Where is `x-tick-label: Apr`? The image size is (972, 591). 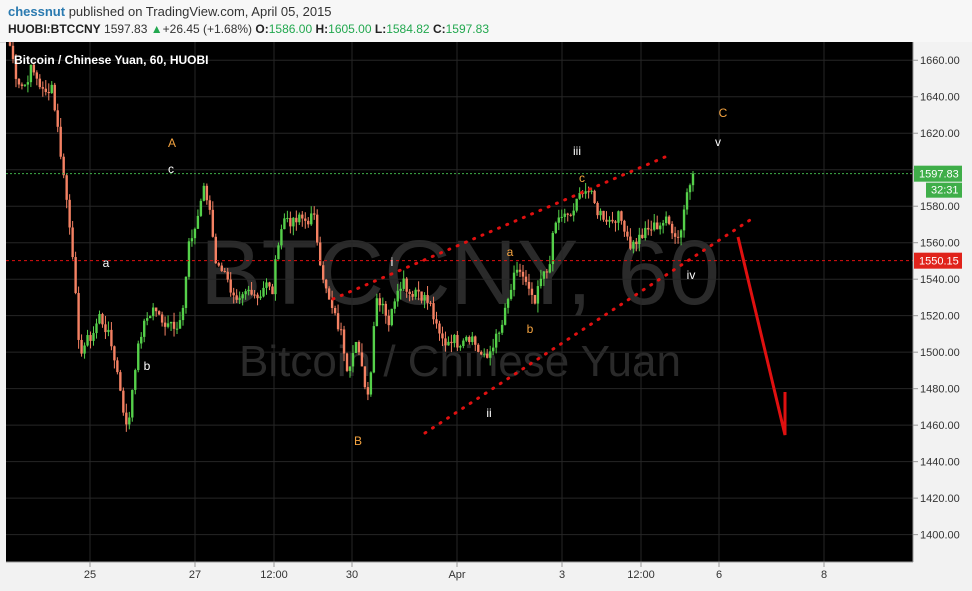 x-tick-label: Apr is located at coordinates (456, 575).